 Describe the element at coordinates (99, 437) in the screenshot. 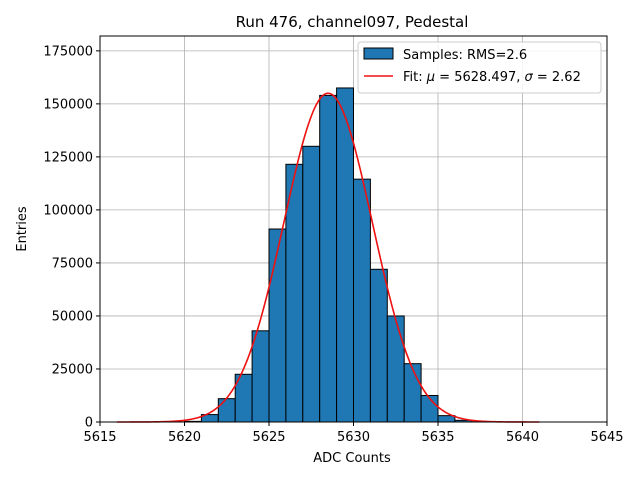

I see `x-tick-label: 5615` at that location.